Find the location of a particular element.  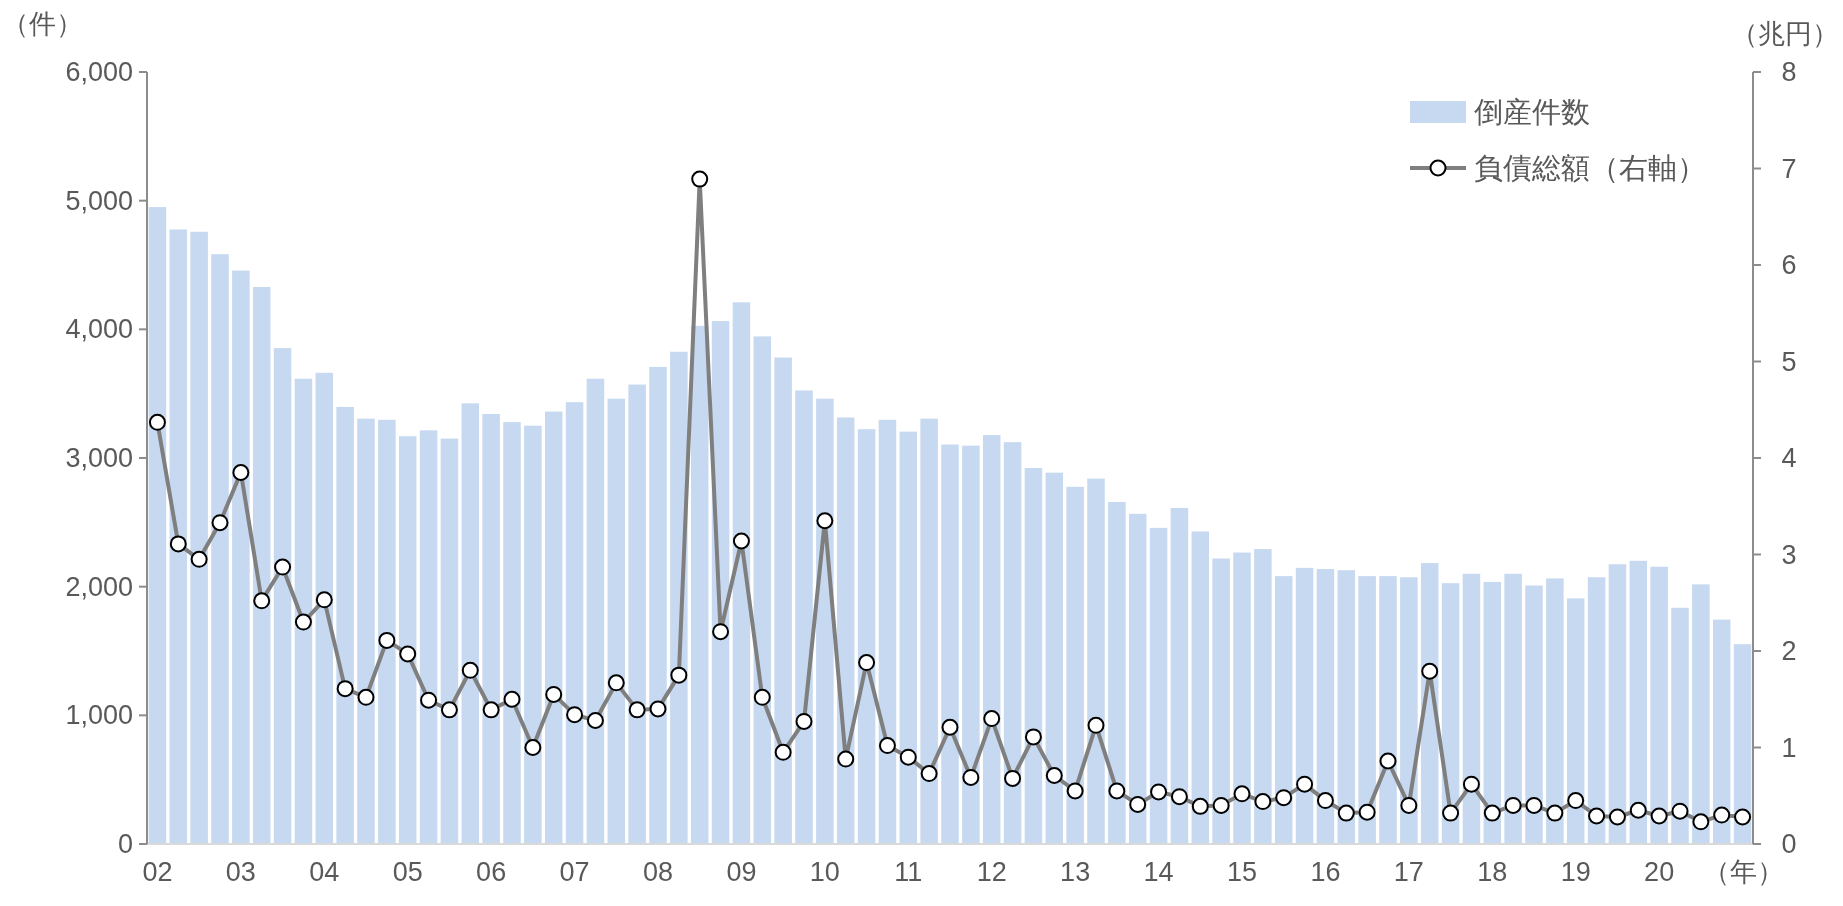

y2-tick-label: 6 is located at coordinates (1789, 265).